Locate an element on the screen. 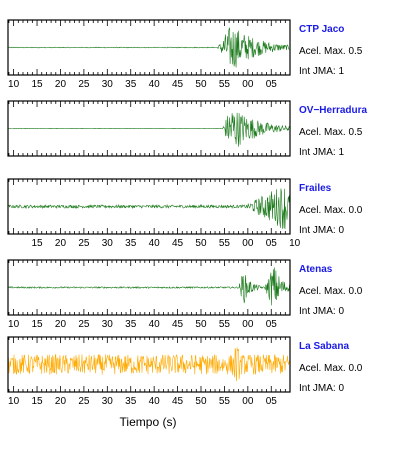 The width and height of the screenshot is (410, 460). station-name: Frailes is located at coordinates (315, 188).